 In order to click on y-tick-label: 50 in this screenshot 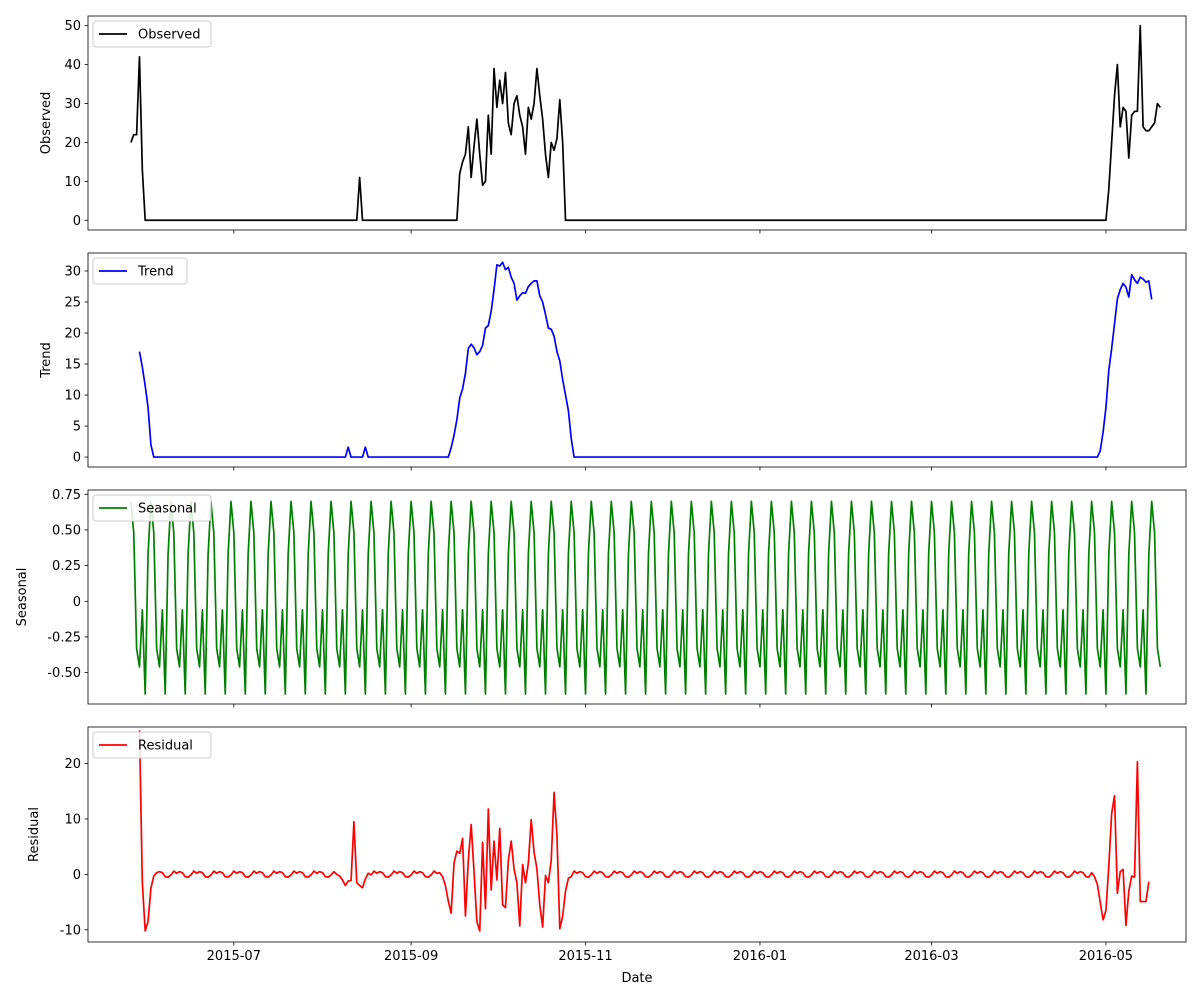, I will do `click(72, 26)`.